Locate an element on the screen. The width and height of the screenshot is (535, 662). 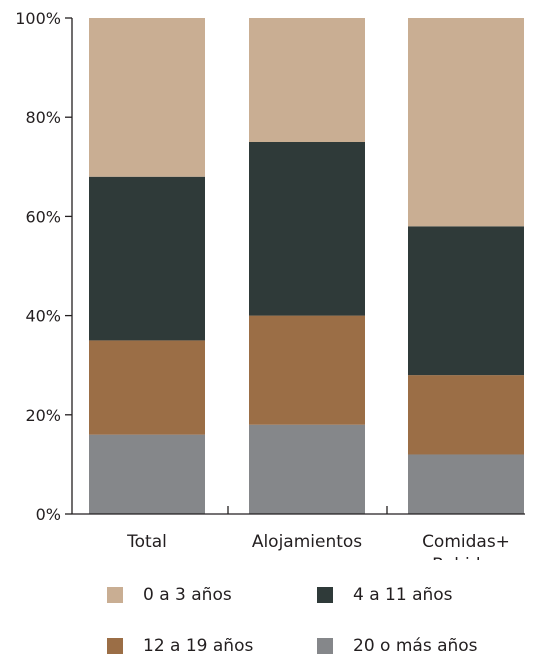
legend-label-2: 4 a 11 años is located at coordinates (403, 595).